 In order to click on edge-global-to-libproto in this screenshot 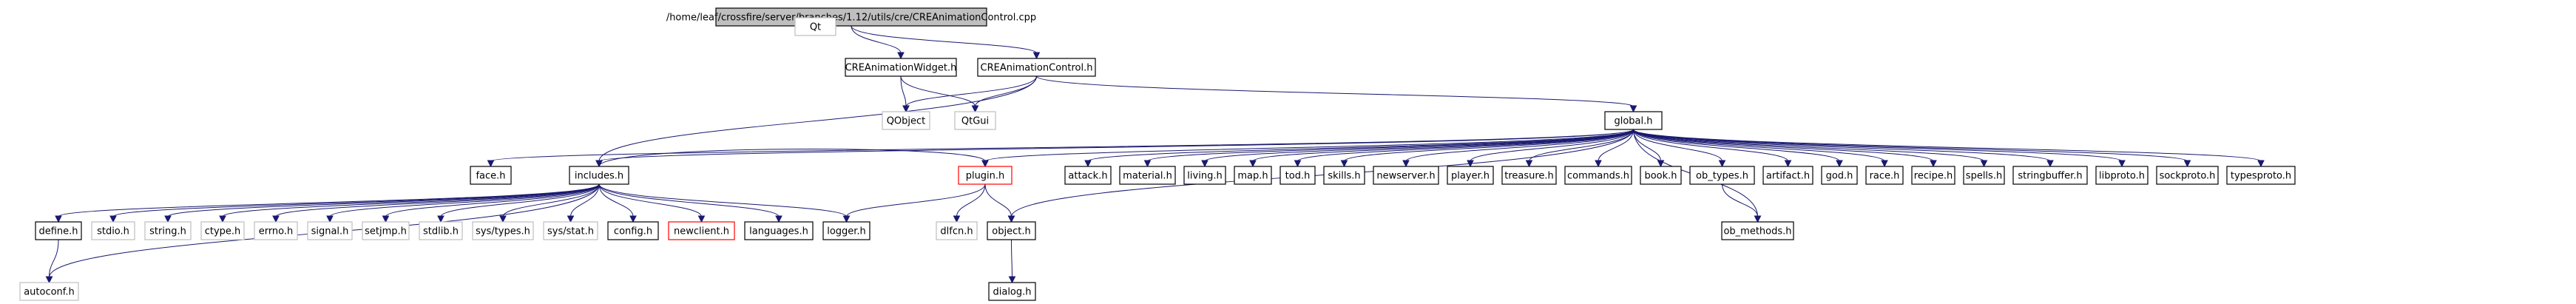, I will do `click(1879, 148)`.